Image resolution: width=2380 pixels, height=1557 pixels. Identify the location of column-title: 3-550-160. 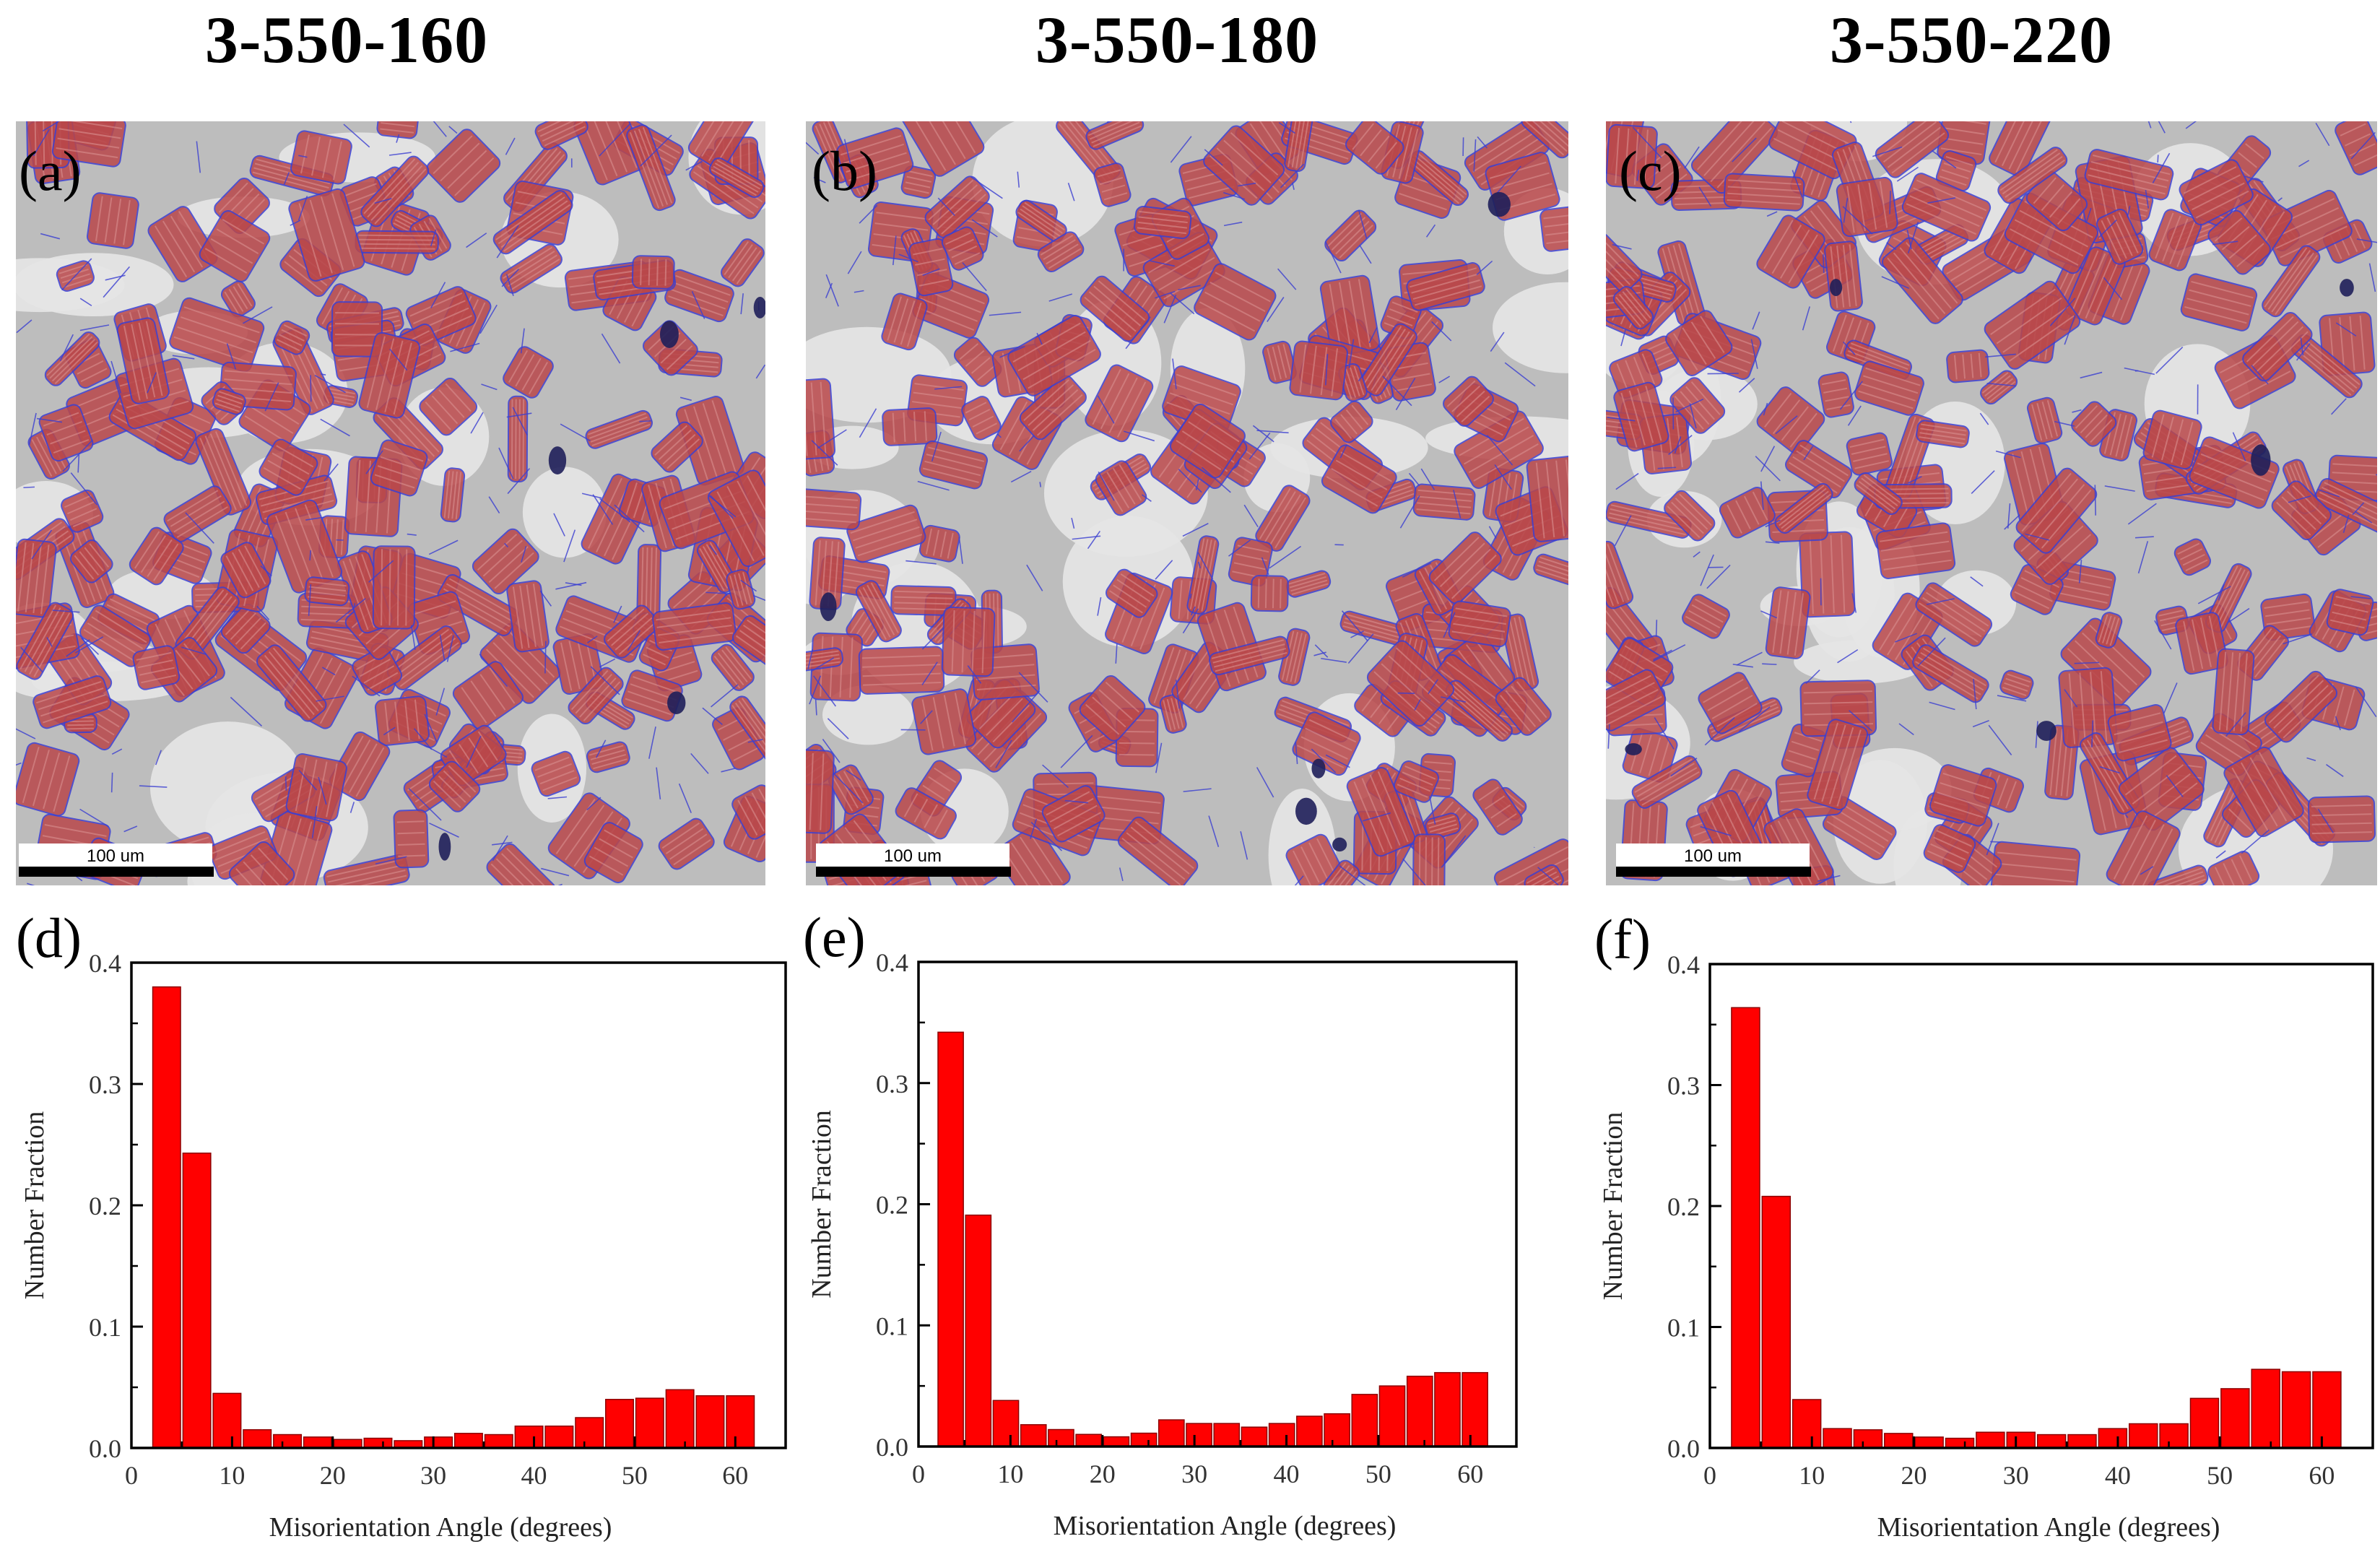
(346, 40).